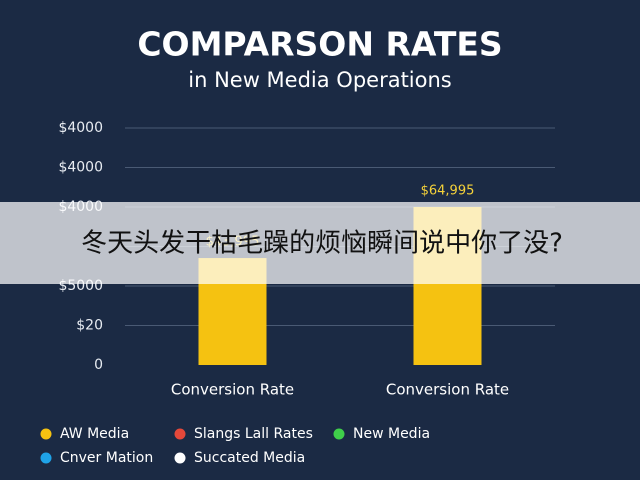 The image size is (640, 480). What do you see at coordinates (319, 44) in the screenshot?
I see `chart-title: COMPARSON RATES` at bounding box center [319, 44].